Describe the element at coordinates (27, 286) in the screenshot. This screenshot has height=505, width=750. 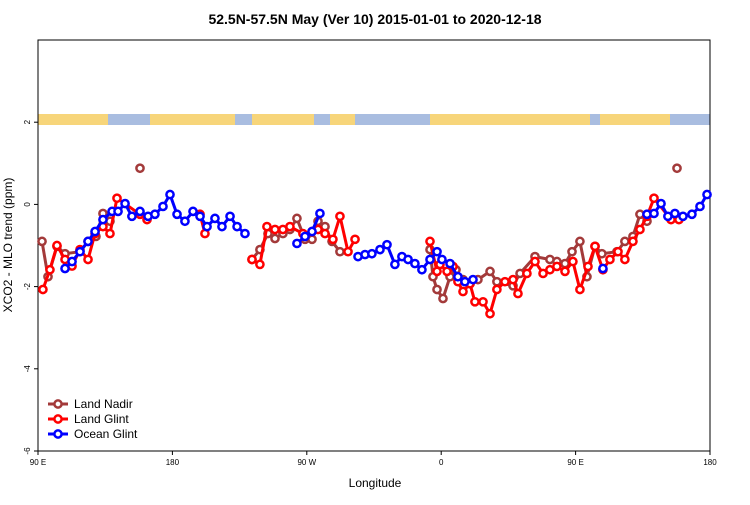
I see `y-tick-label: -2` at that location.